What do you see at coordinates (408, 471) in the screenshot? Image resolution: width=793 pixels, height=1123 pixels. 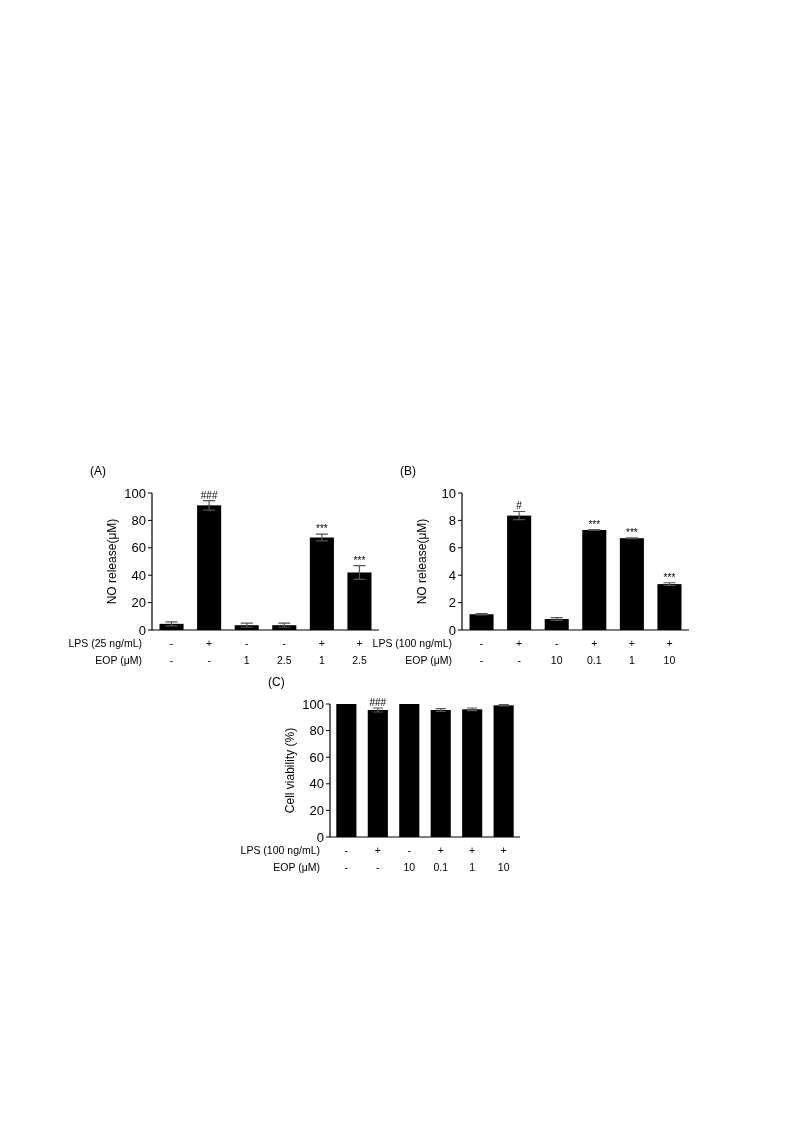 I see `chart-title: (B)` at bounding box center [408, 471].